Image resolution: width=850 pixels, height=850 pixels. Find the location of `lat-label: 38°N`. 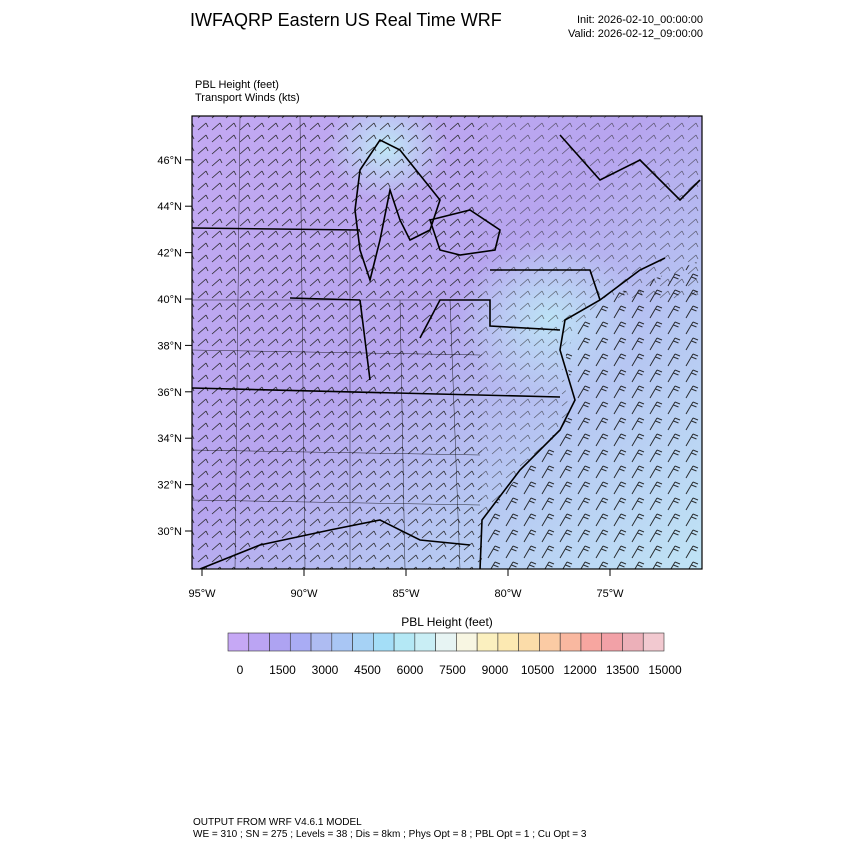

lat-label: 38°N is located at coordinates (169, 346).